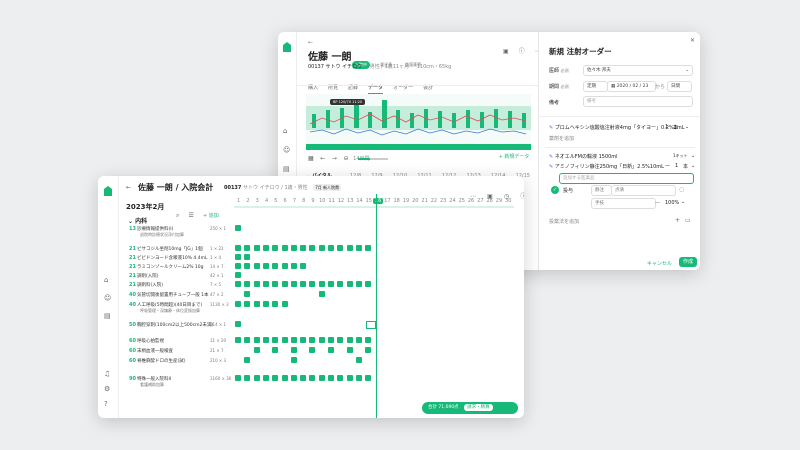 This screenshot has height=450, width=800. Describe the element at coordinates (564, 222) in the screenshot. I see `add-rp-link: 投薬法を追加` at that location.